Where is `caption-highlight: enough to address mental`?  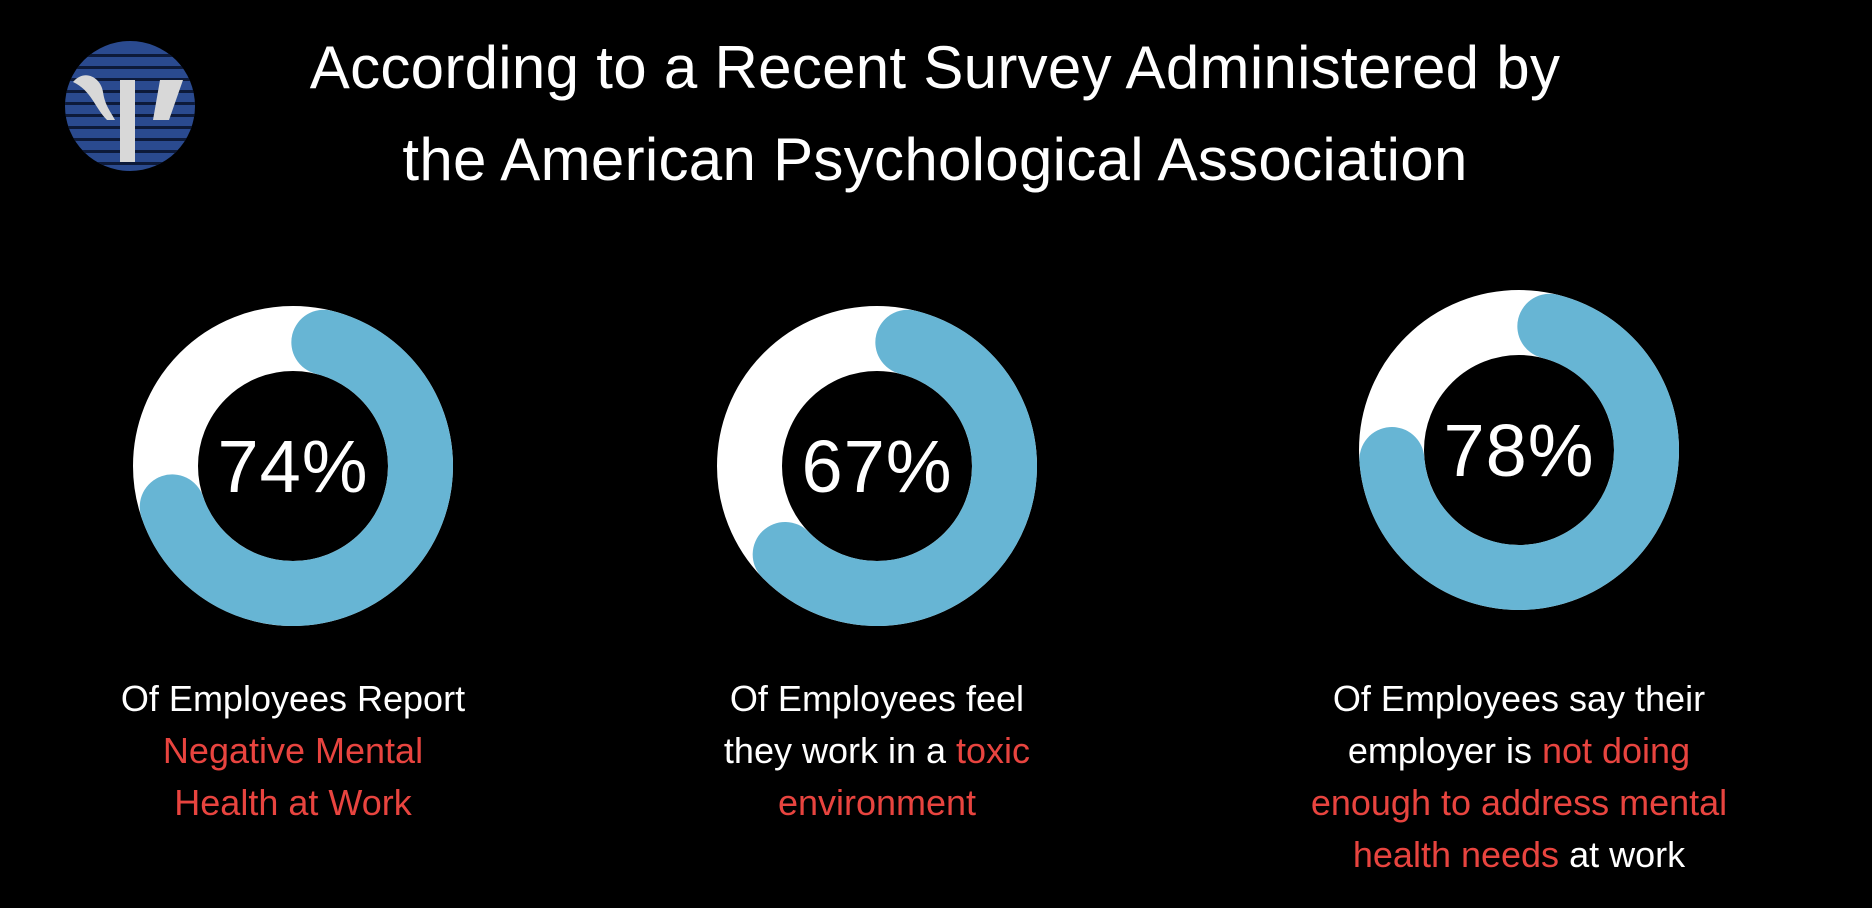
caption-highlight: enough to address mental is located at coordinates (1519, 802).